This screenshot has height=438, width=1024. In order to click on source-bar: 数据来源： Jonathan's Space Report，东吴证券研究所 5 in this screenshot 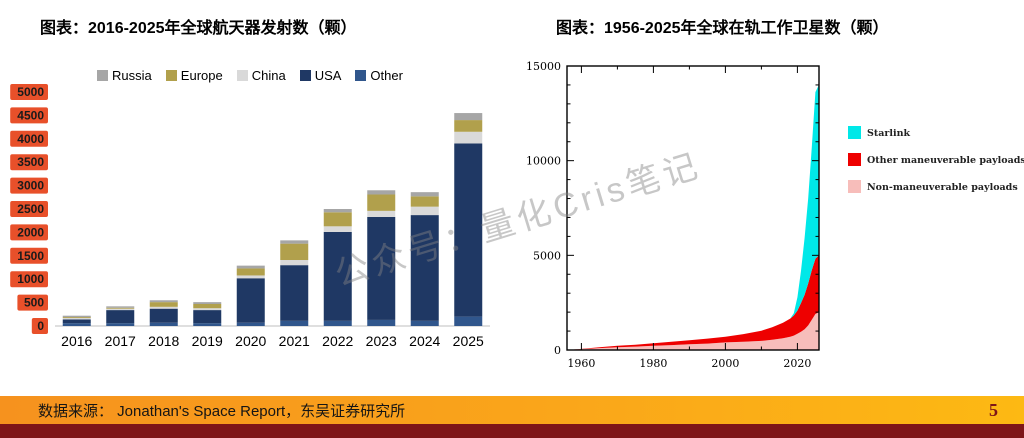, I will do `click(512, 410)`.